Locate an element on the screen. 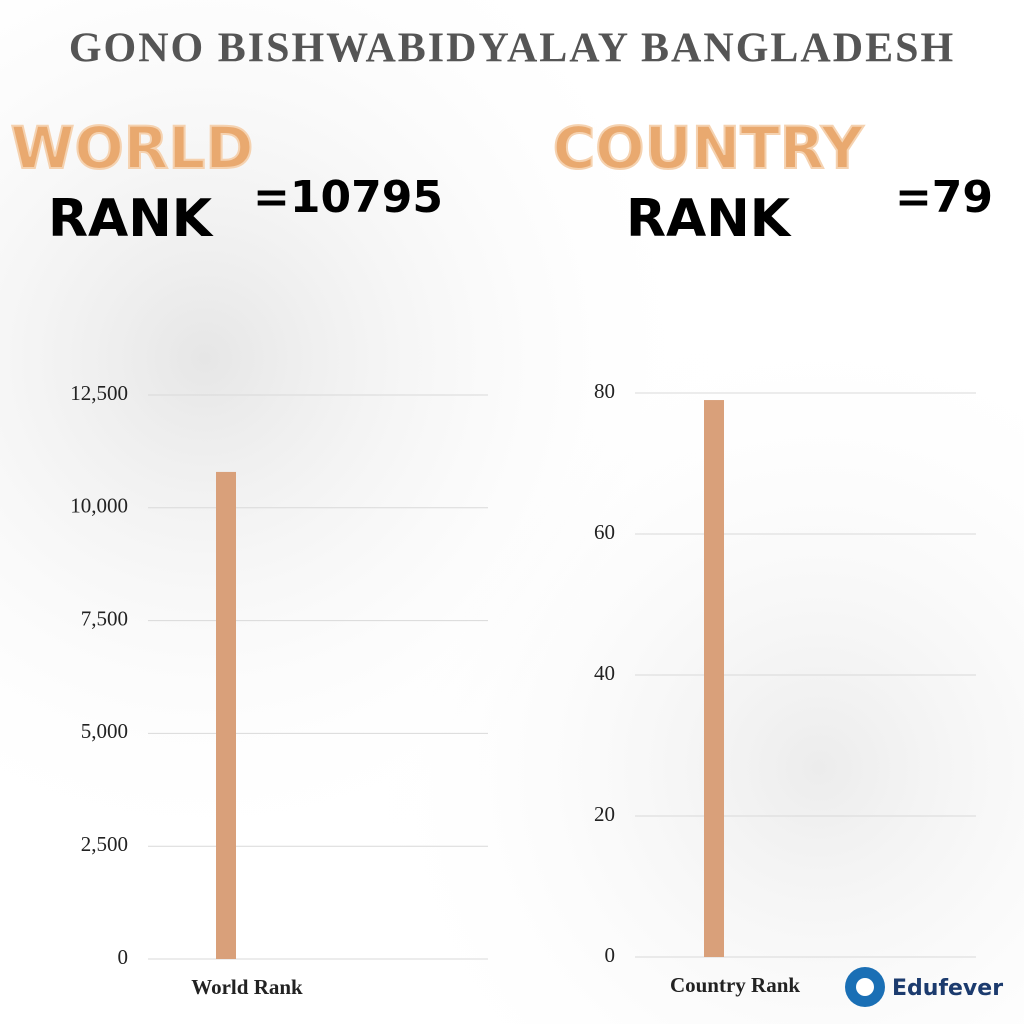  y-tick-label: 2,500 is located at coordinates (104, 844).